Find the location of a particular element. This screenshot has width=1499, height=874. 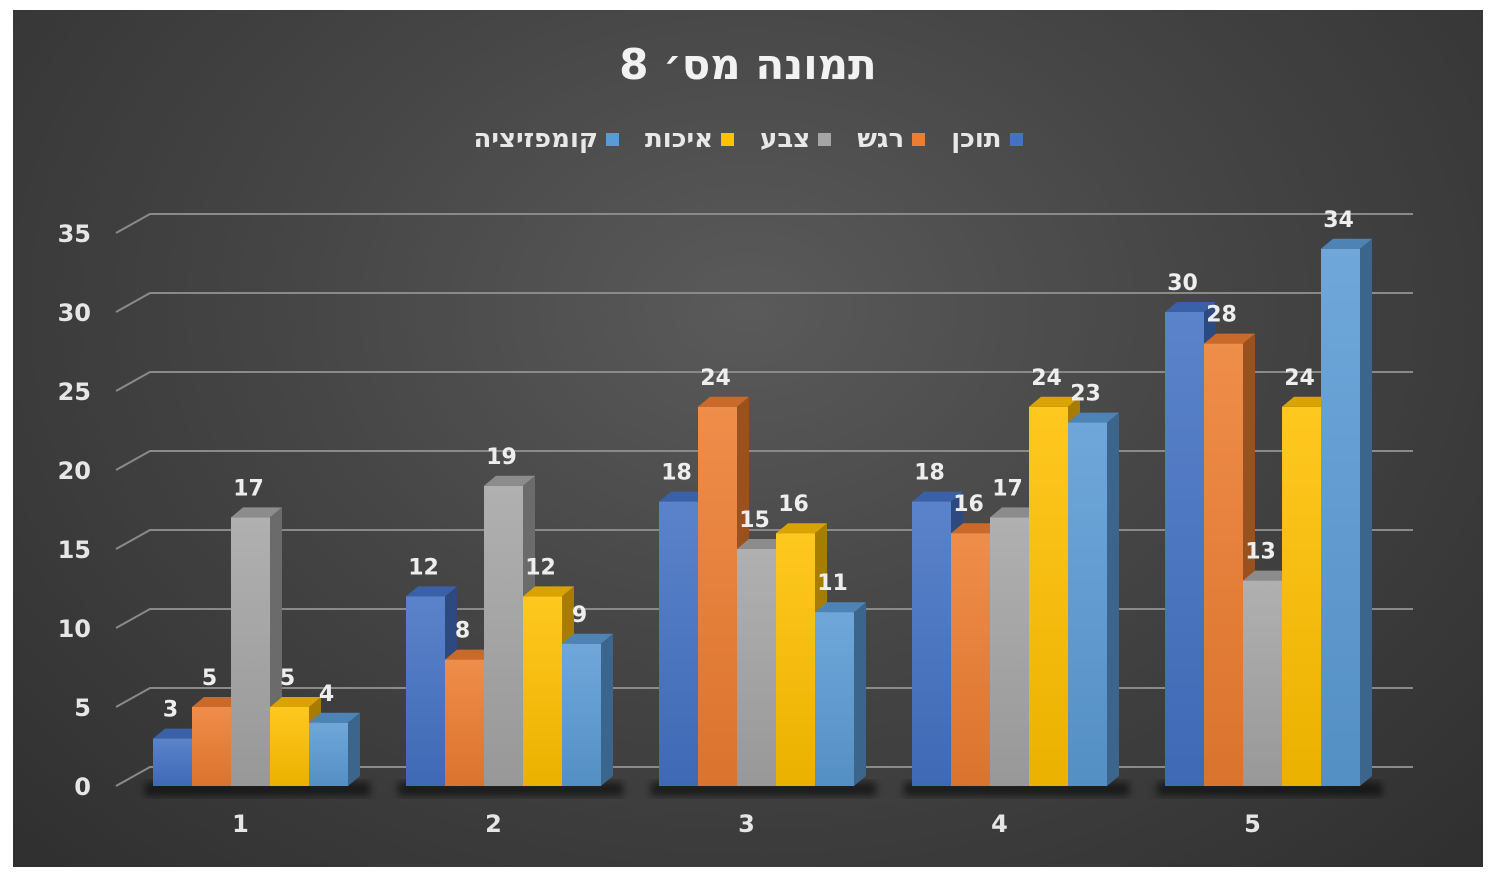

x-tick-label: 1 is located at coordinates (240, 824).